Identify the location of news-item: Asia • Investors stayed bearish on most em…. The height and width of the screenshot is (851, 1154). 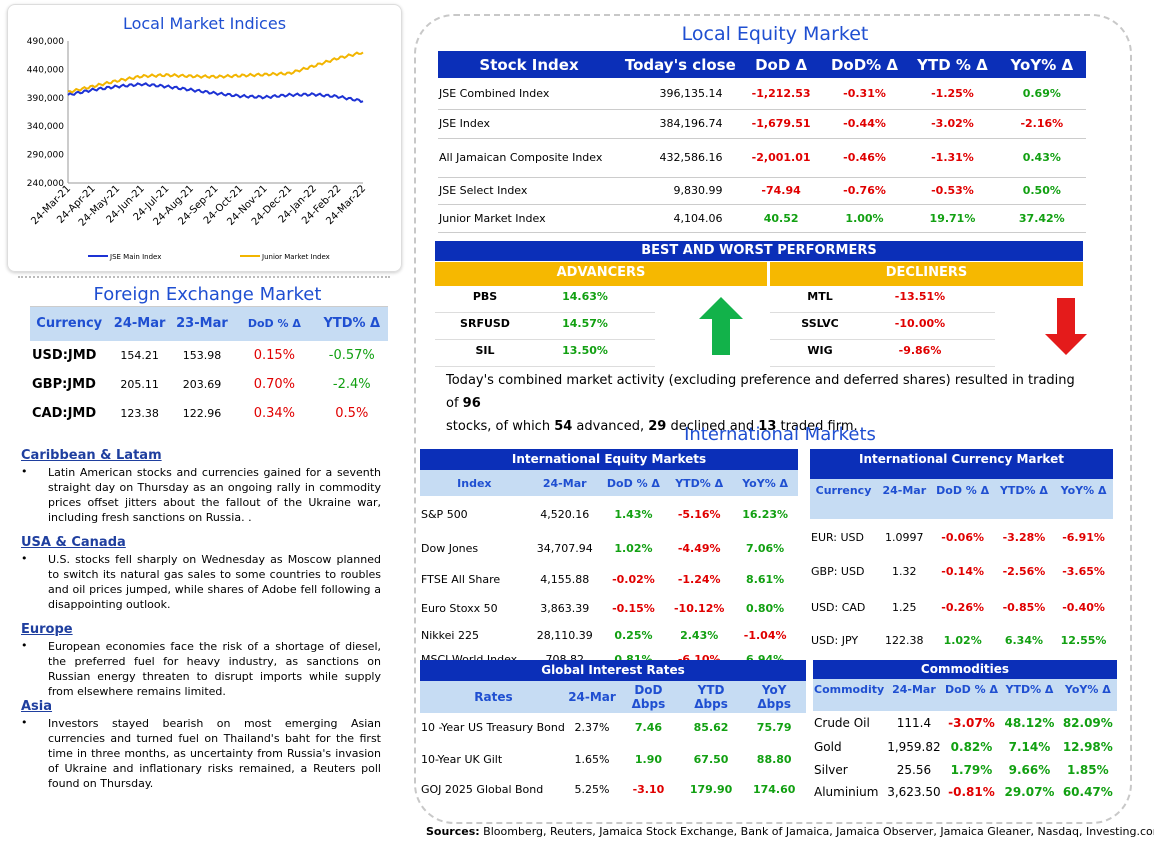
(201, 745).